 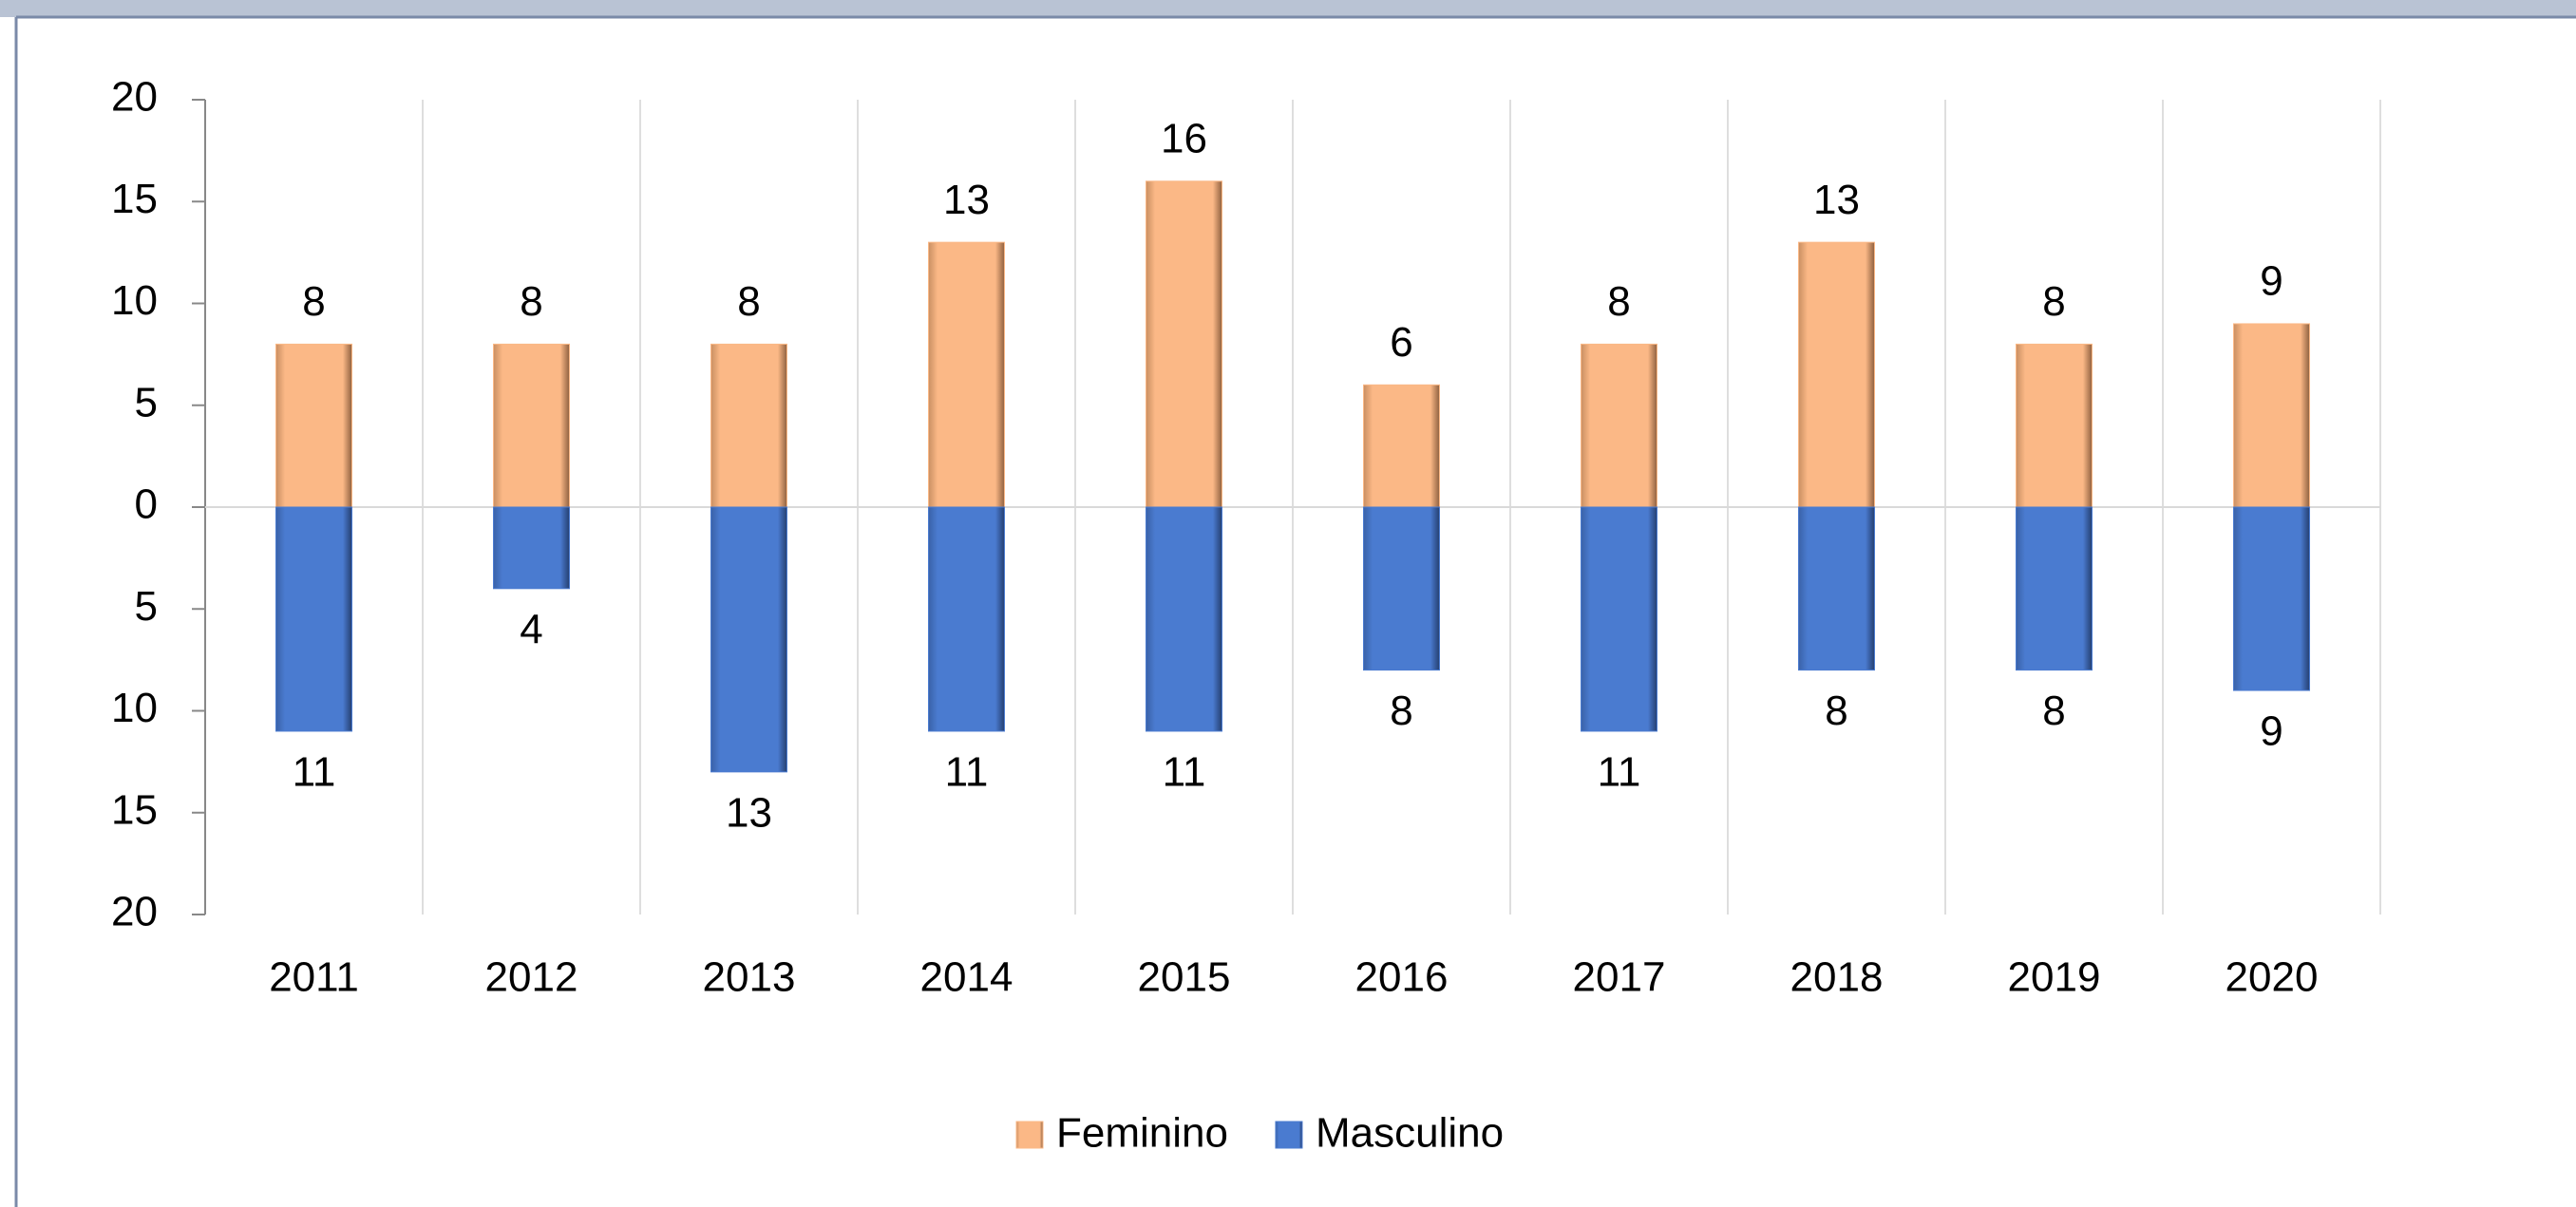 What do you see at coordinates (1619, 977) in the screenshot?
I see `x-tick-label: 2017` at bounding box center [1619, 977].